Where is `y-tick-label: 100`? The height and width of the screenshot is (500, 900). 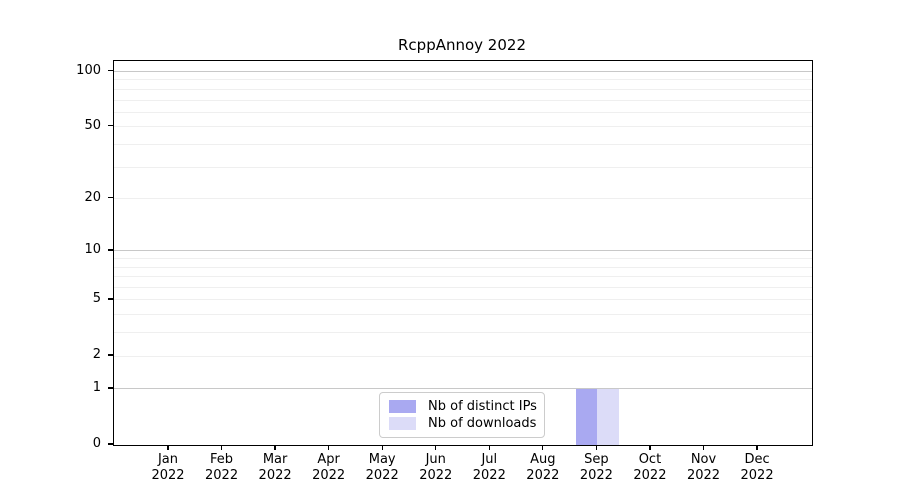 y-tick-label: 100 is located at coordinates (88, 70).